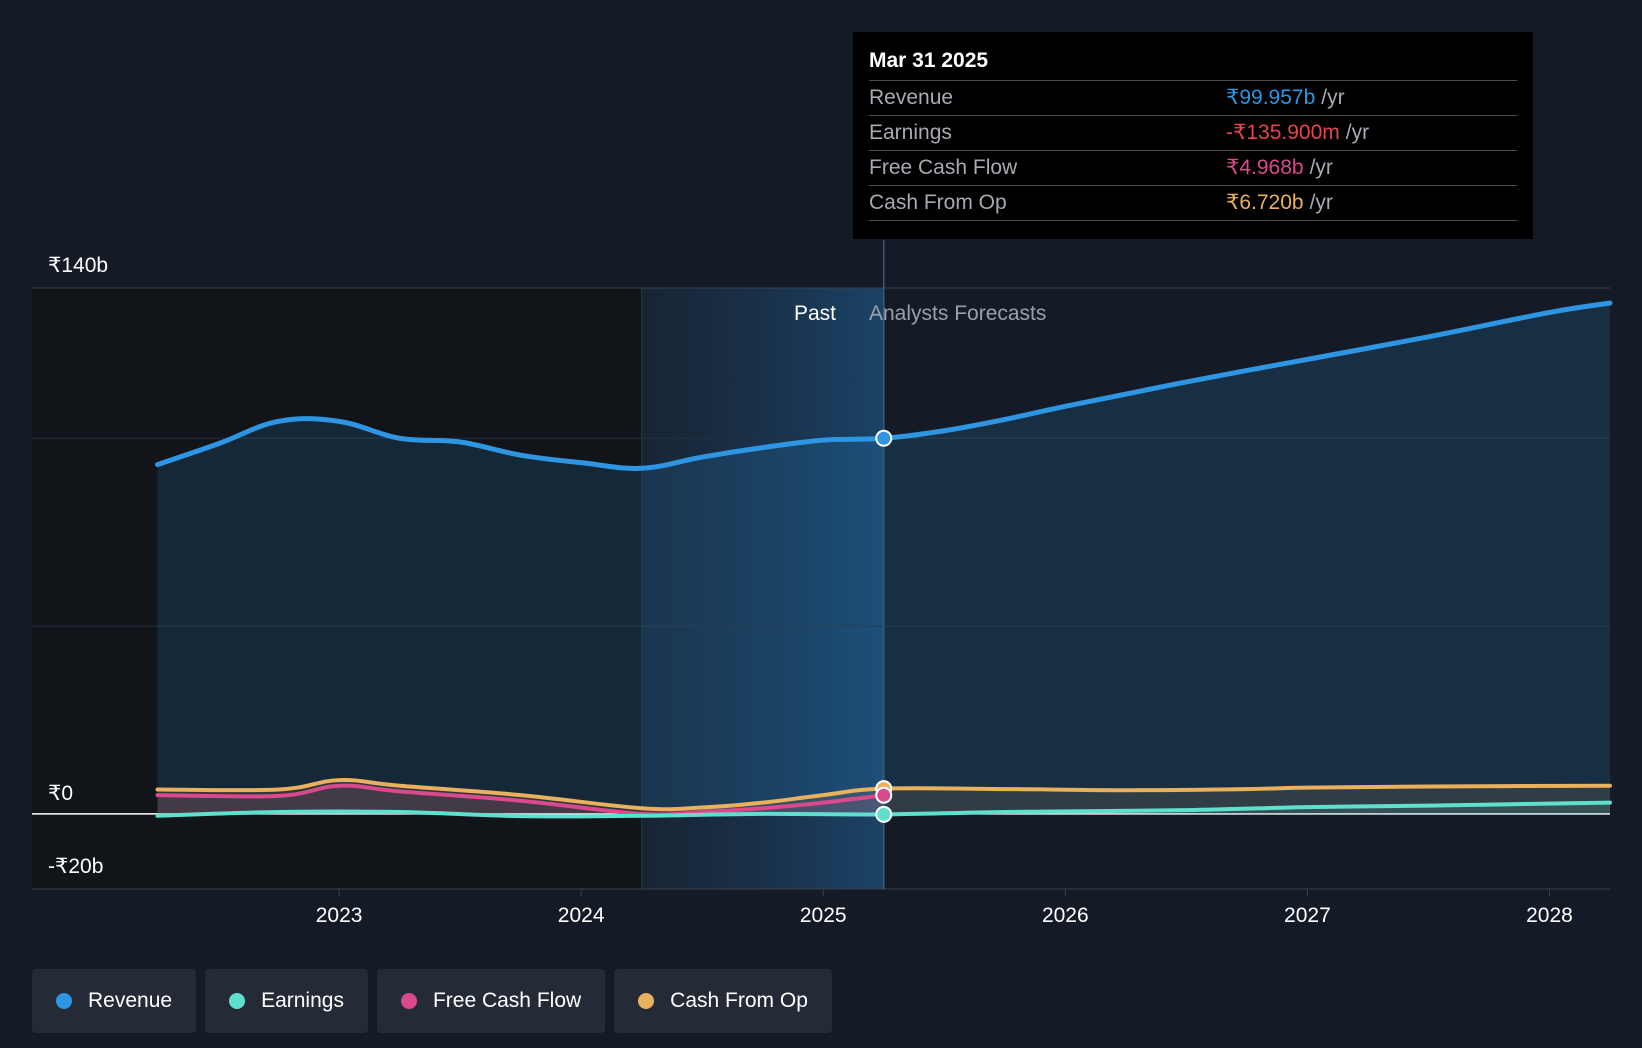  I want to click on forecast-label: Analysts Forecasts, so click(957, 313).